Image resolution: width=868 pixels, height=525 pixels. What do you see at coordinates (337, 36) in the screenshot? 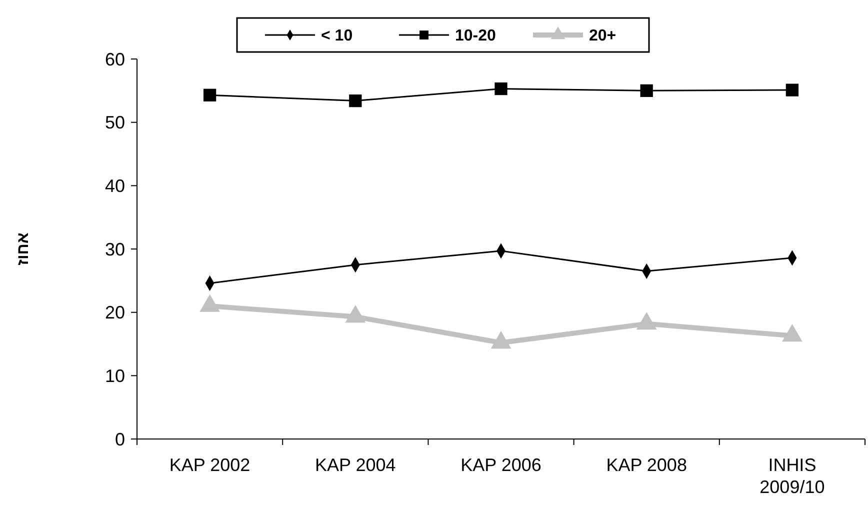
I see `legend-label: < 10` at bounding box center [337, 36].